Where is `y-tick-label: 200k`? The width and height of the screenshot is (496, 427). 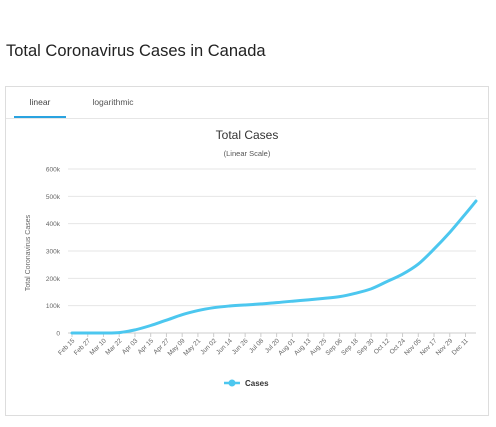 y-tick-label: 200k is located at coordinates (53, 279).